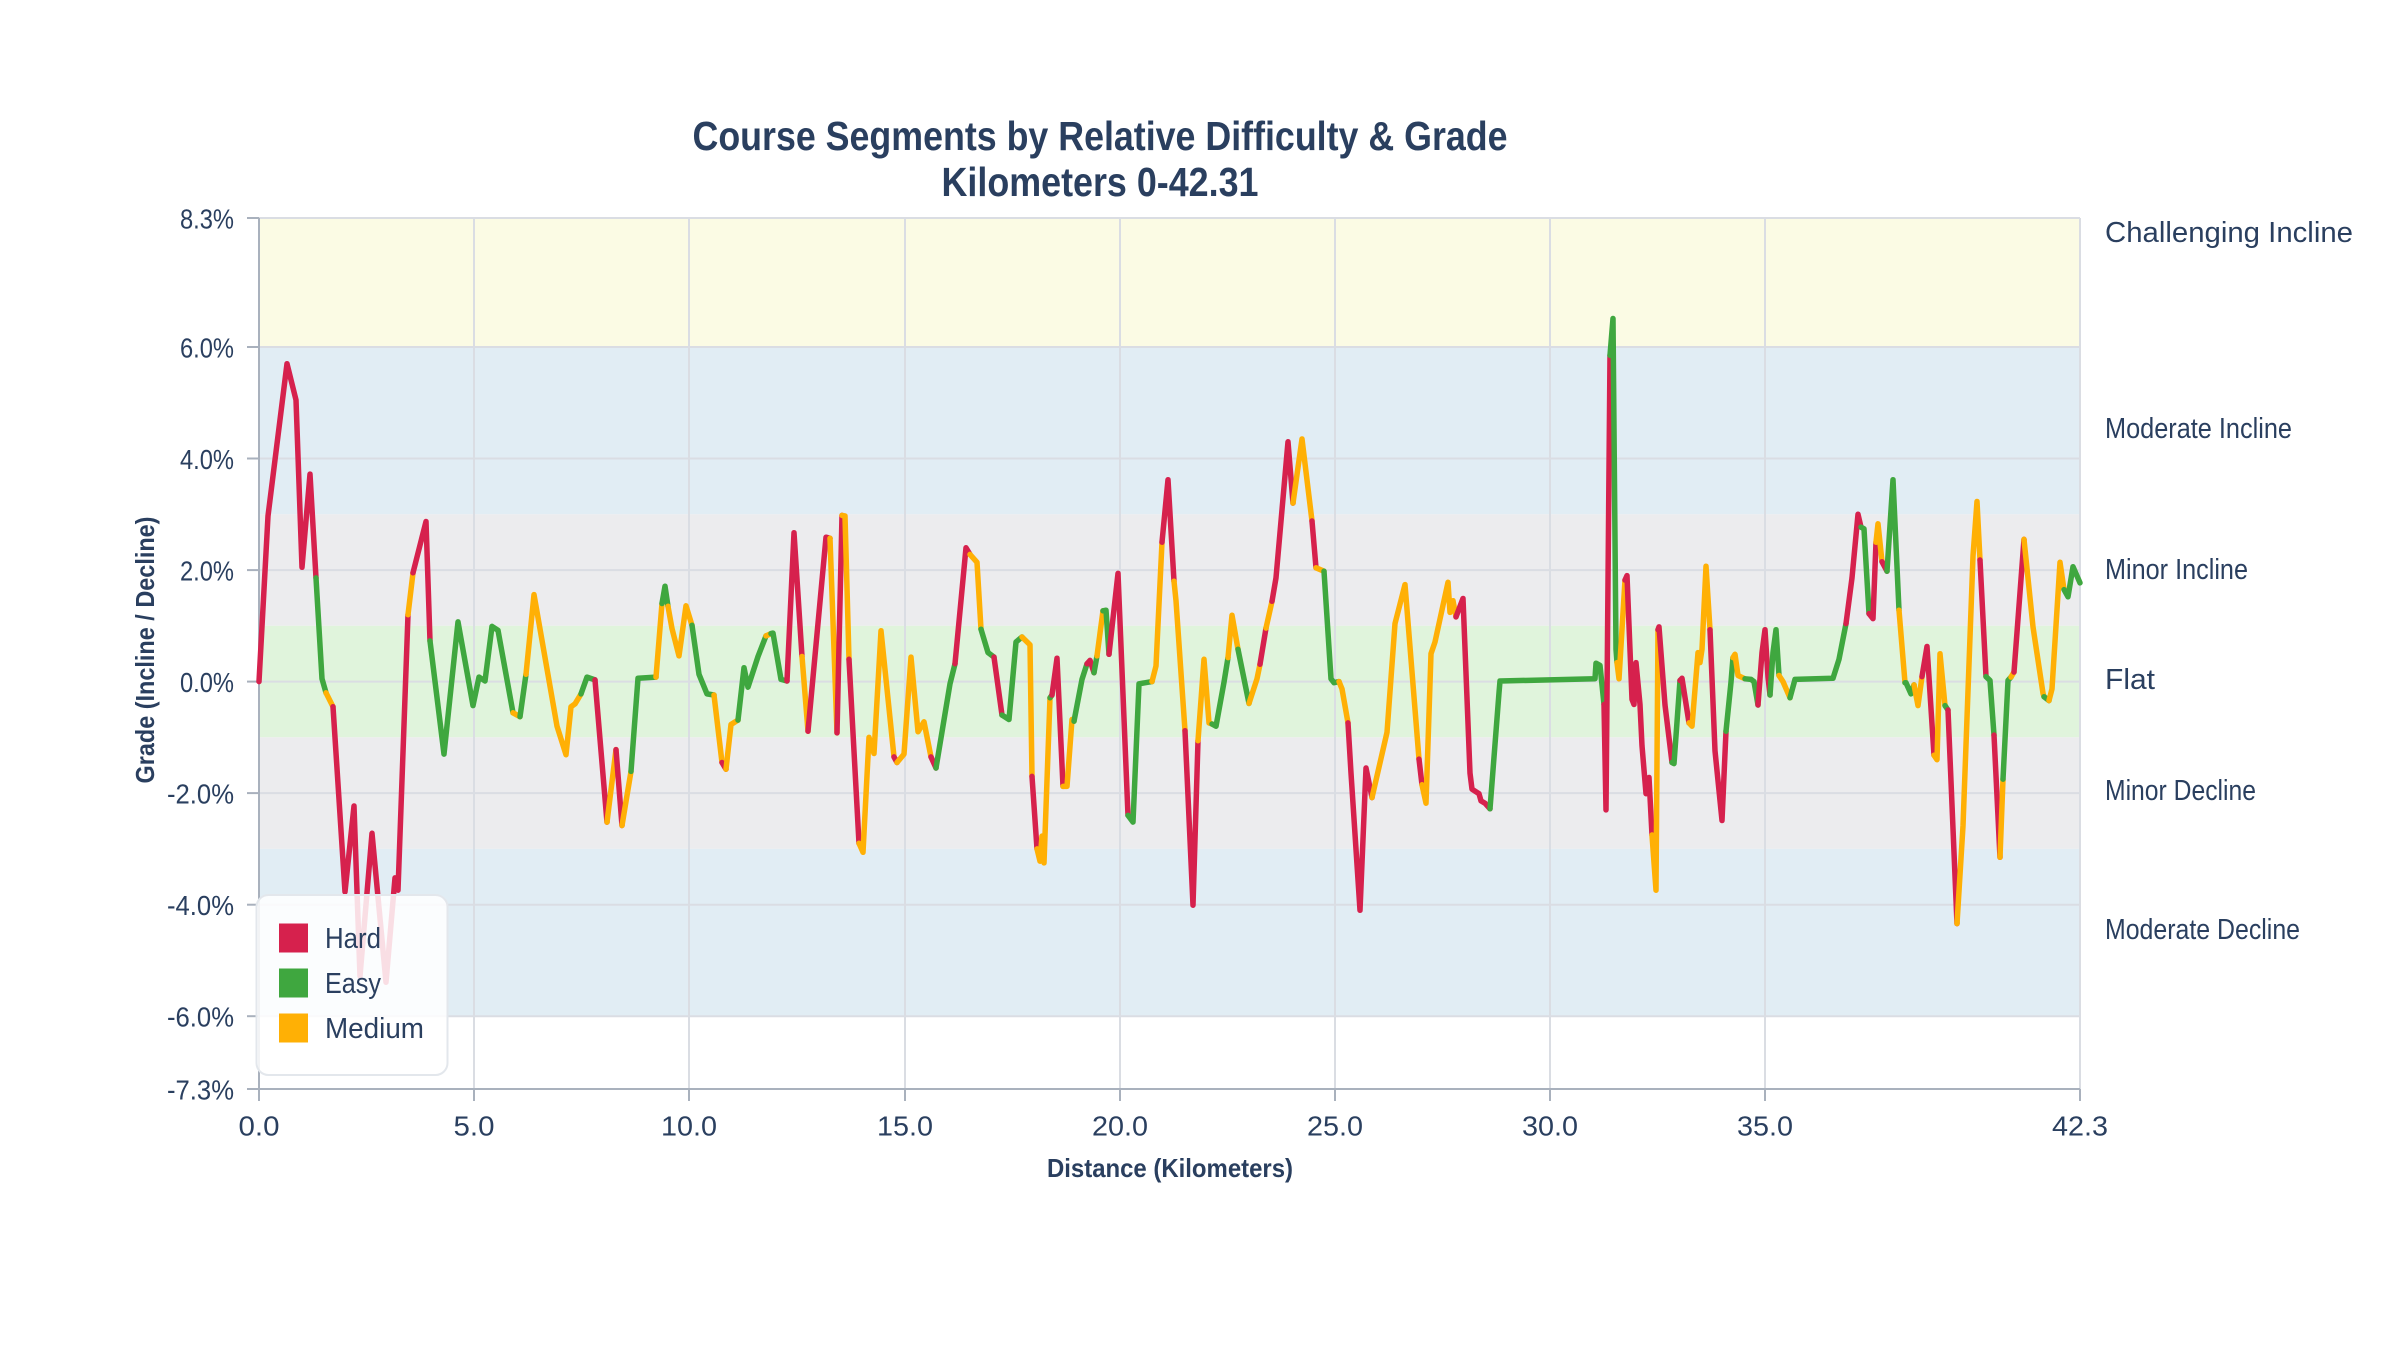 The width and height of the screenshot is (2400, 1350). Describe the element at coordinates (1170, 1168) in the screenshot. I see `svg-text: Distance (Kilometers)` at that location.